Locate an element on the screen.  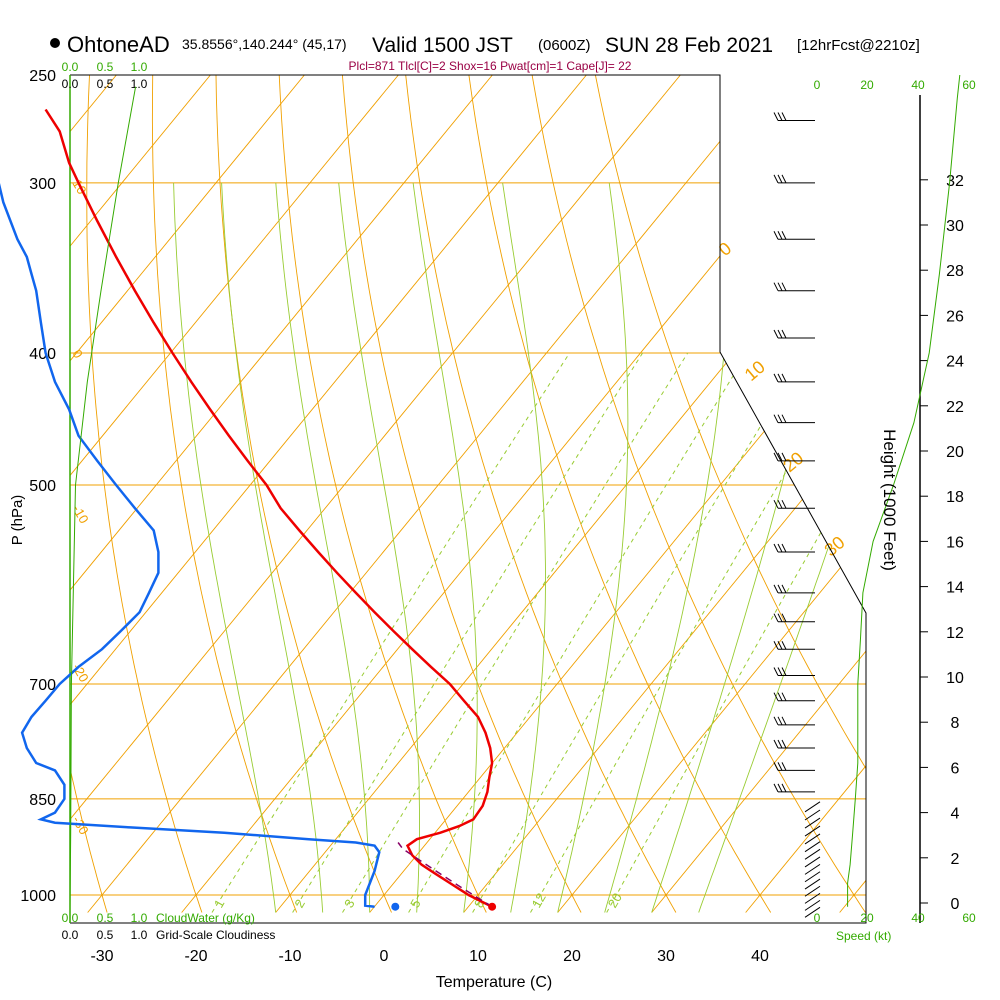
surface-dewpoint-dot is located at coordinates (395, 906).